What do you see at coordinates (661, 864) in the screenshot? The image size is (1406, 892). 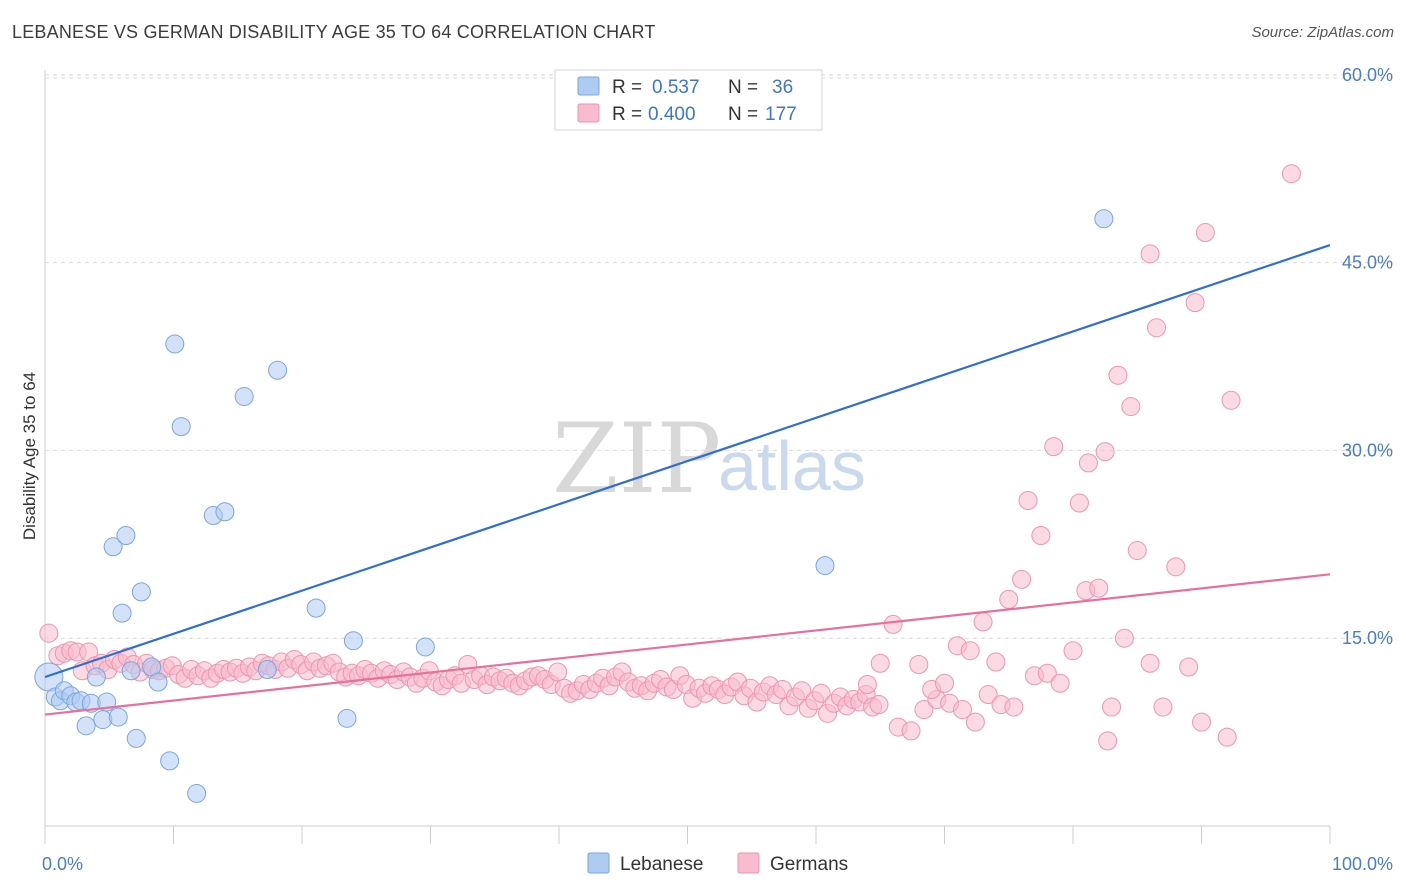 I see `bottom-legend-lebanese-label: Lebanese` at bounding box center [661, 864].